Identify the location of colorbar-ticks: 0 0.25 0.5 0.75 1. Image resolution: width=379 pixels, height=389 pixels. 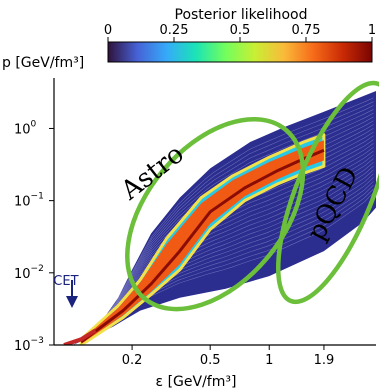
(240, 32).